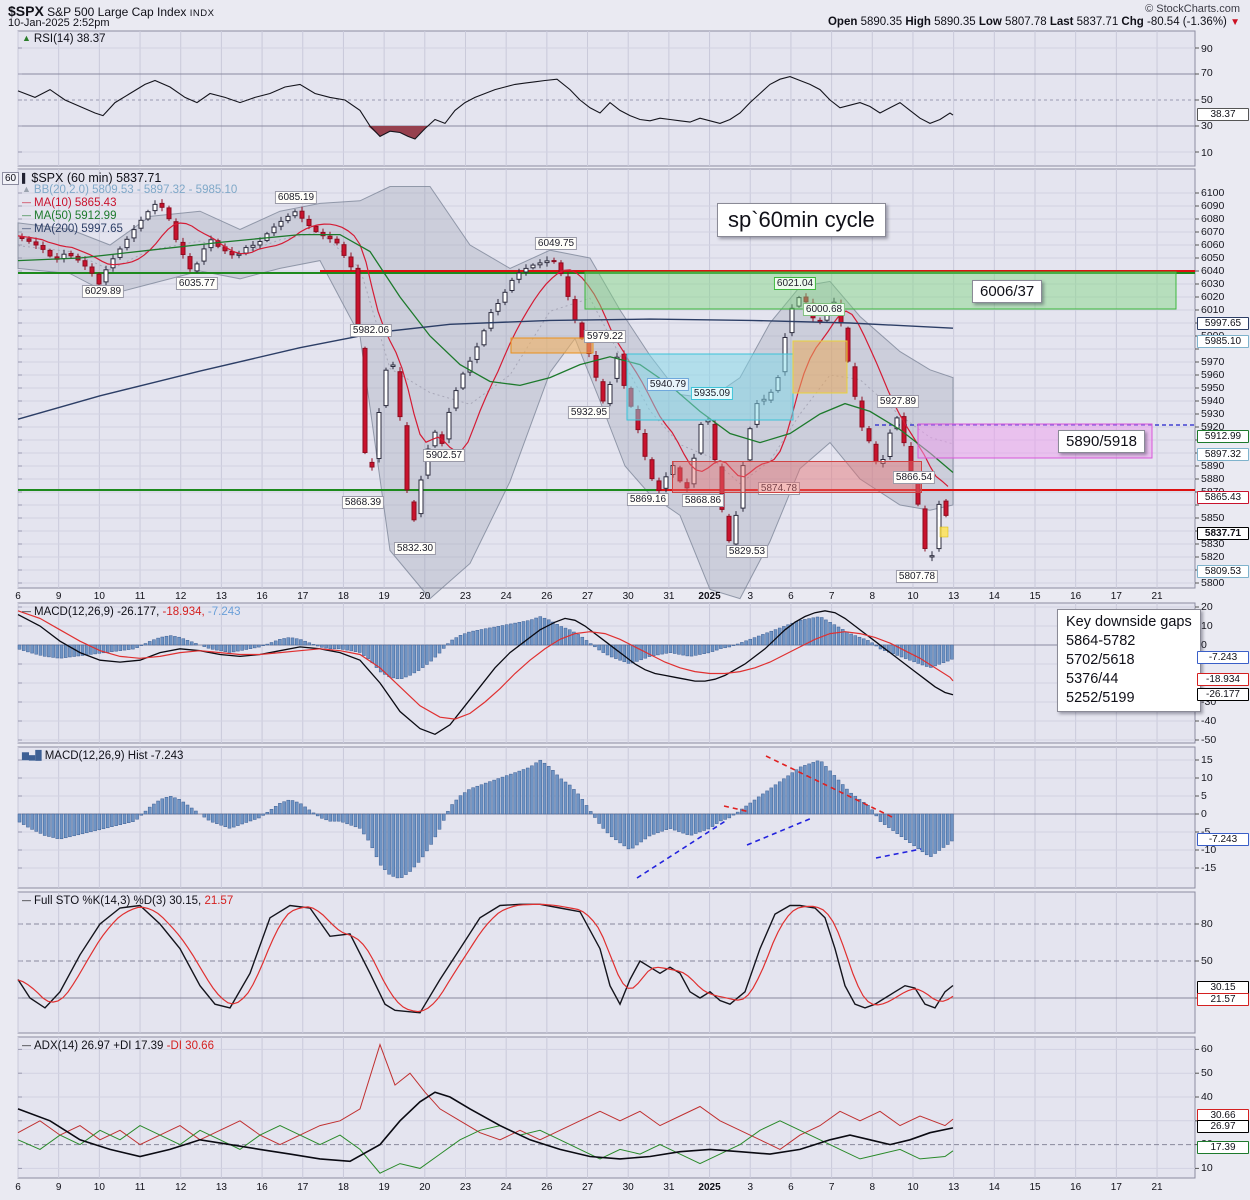 The height and width of the screenshot is (1200, 1250). I want to click on date-label: 16, so click(262, 1187).